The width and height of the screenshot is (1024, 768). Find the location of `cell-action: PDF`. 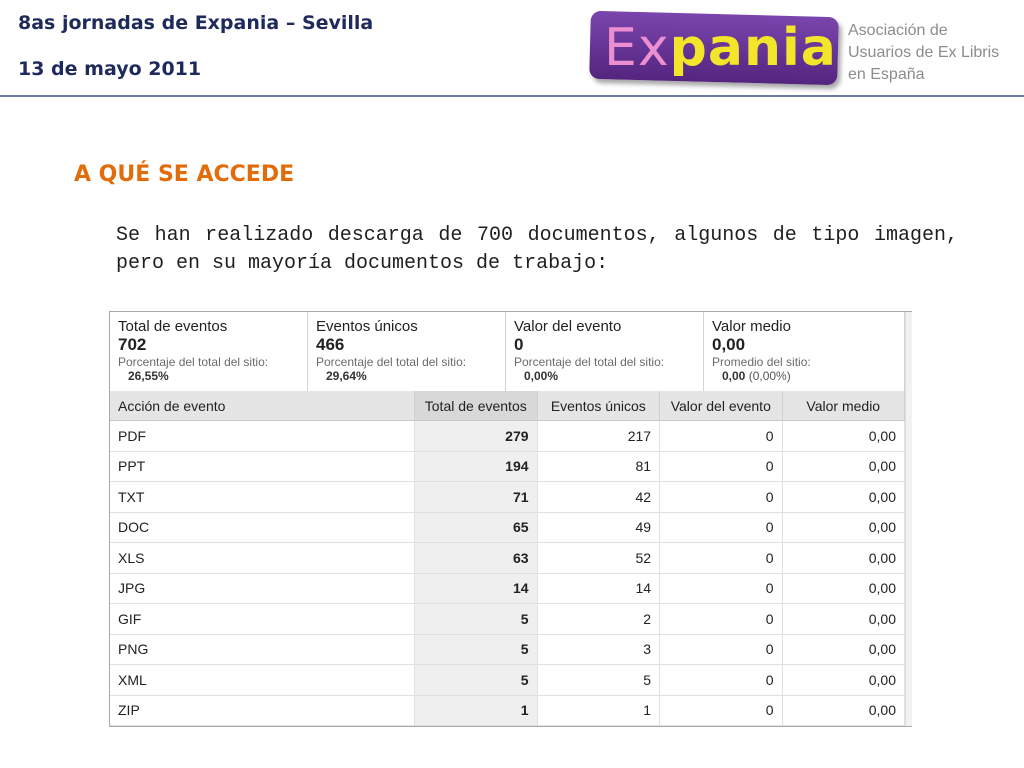

cell-action: PDF is located at coordinates (262, 436).